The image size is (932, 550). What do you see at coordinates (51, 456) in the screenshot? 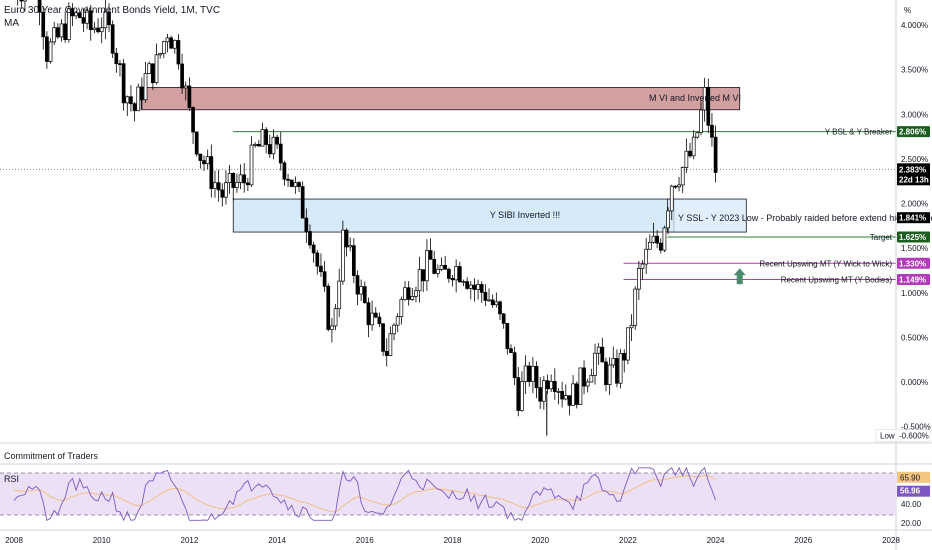
I see `cot-title: Commitment of Traders` at bounding box center [51, 456].